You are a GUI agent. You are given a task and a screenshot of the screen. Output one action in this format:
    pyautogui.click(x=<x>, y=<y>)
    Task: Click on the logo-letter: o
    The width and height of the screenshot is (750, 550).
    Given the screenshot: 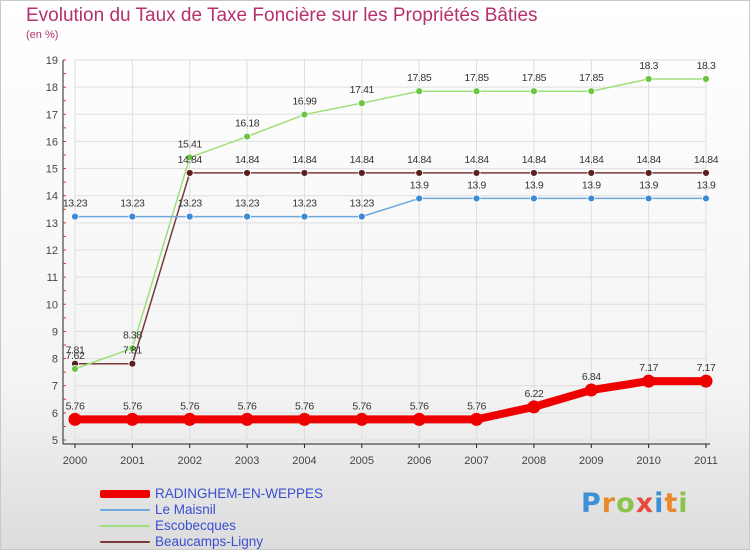 What is the action you would take?
    pyautogui.click(x=626, y=503)
    